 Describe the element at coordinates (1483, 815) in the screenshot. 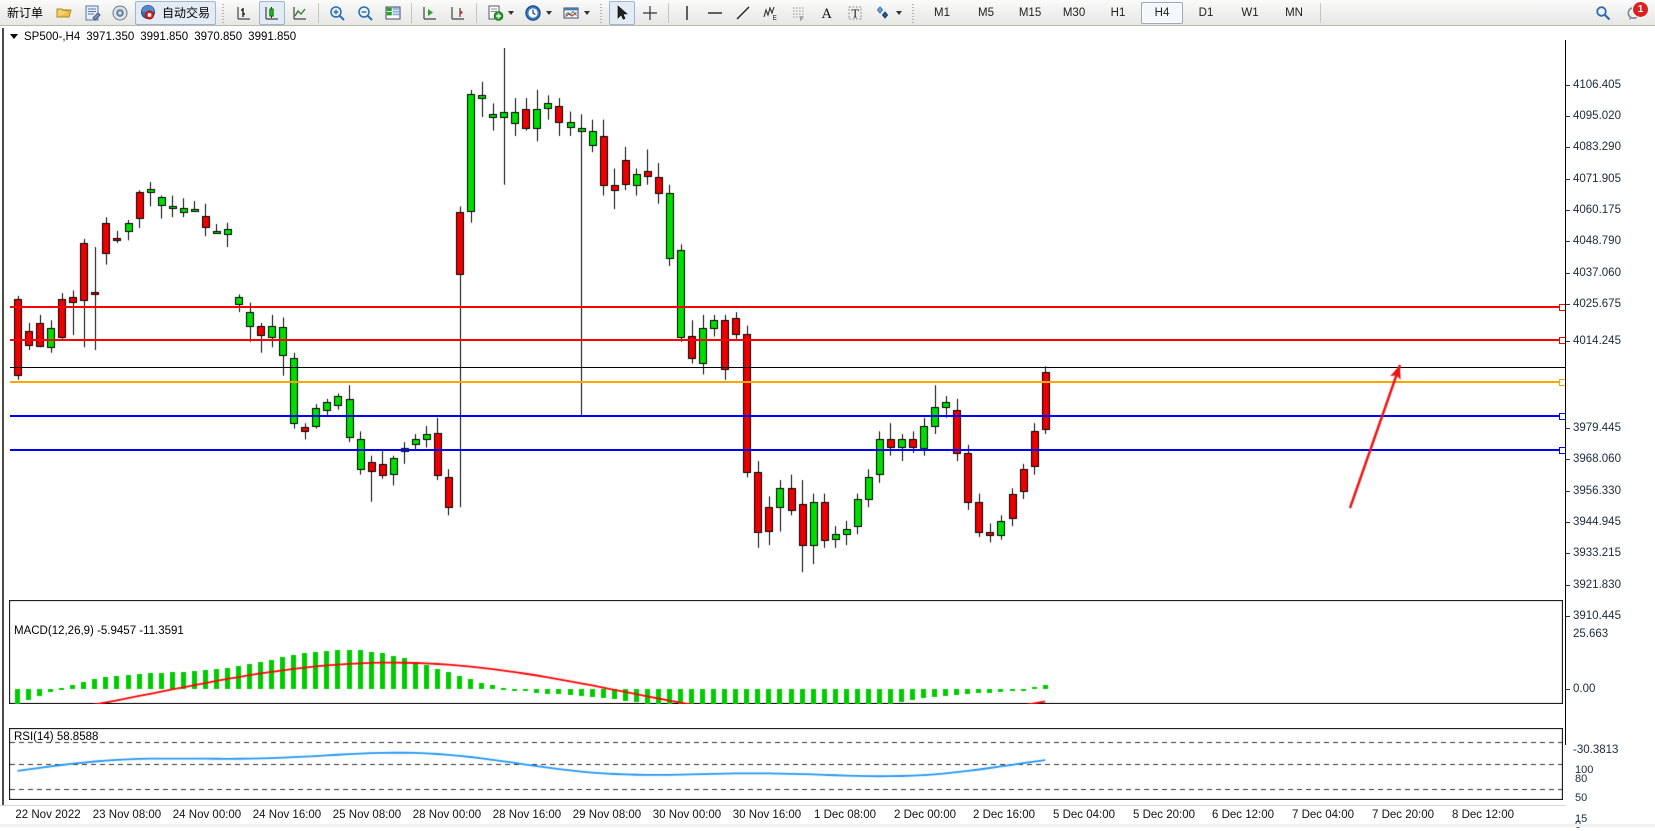

I see `time-axis-label: 8 Dec 12:00` at that location.